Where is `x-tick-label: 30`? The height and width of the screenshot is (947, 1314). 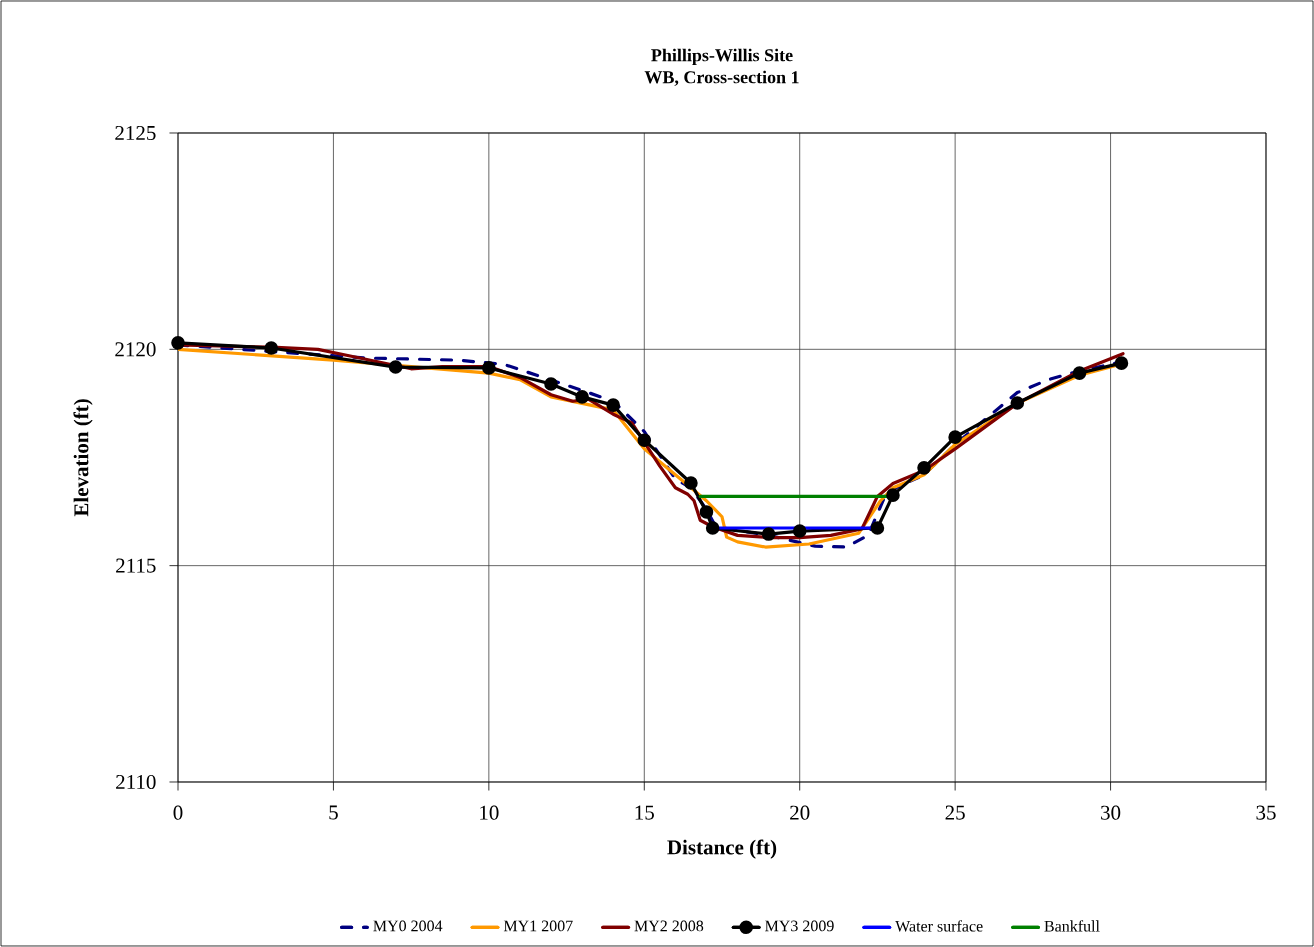
x-tick-label: 30 is located at coordinates (1111, 812).